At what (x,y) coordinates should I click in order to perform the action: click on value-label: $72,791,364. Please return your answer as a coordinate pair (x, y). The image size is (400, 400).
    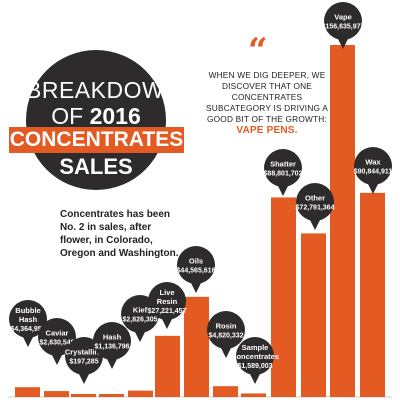
    Looking at the image, I should click on (315, 208).